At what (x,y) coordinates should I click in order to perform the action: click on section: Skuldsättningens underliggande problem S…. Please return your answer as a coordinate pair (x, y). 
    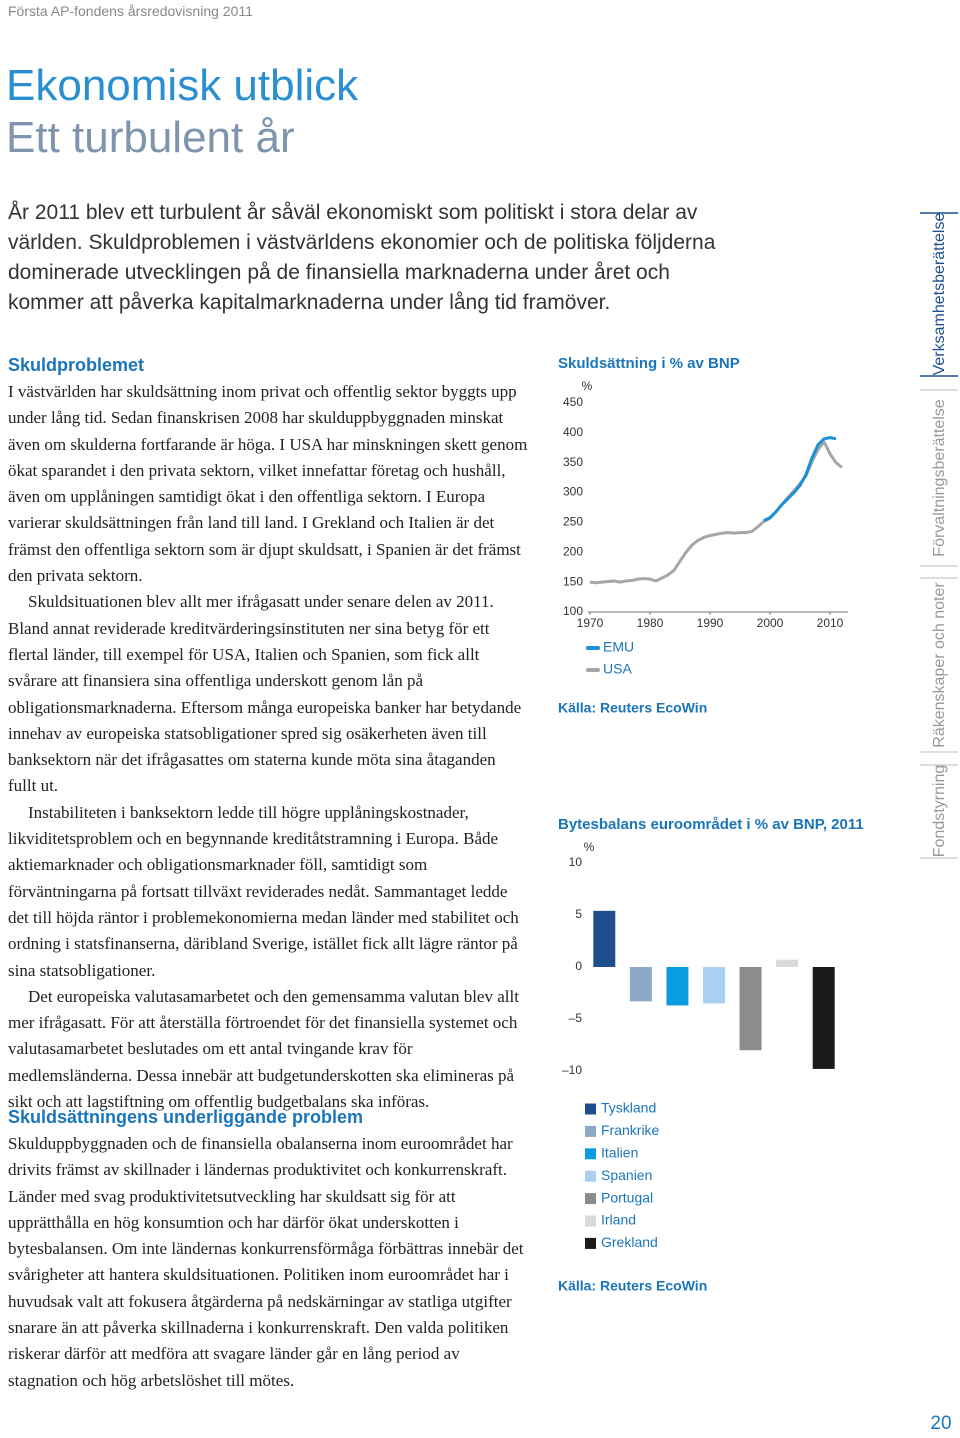
    Looking at the image, I should click on (268, 1249).